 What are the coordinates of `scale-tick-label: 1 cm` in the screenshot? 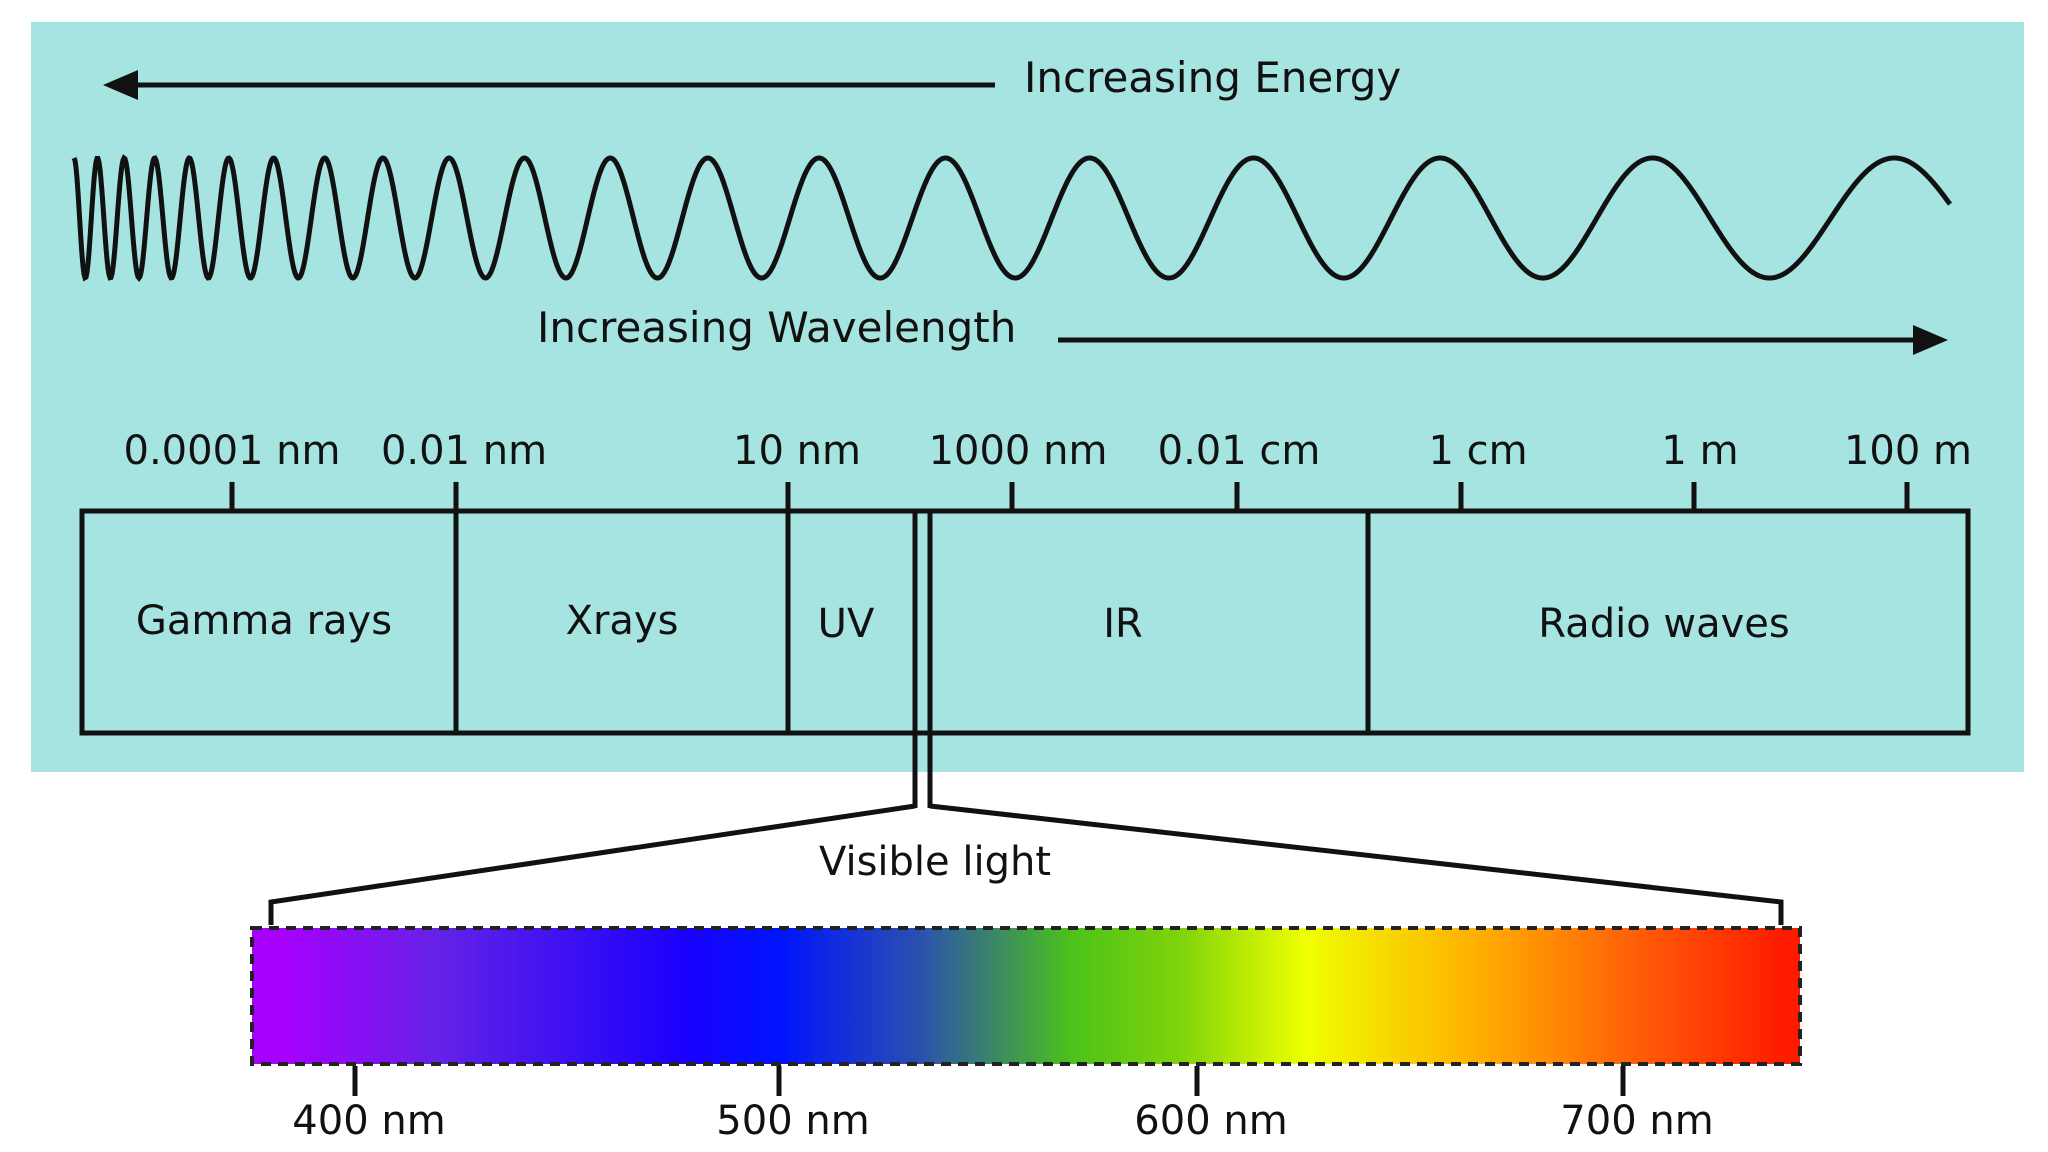 It's located at (1477, 451).